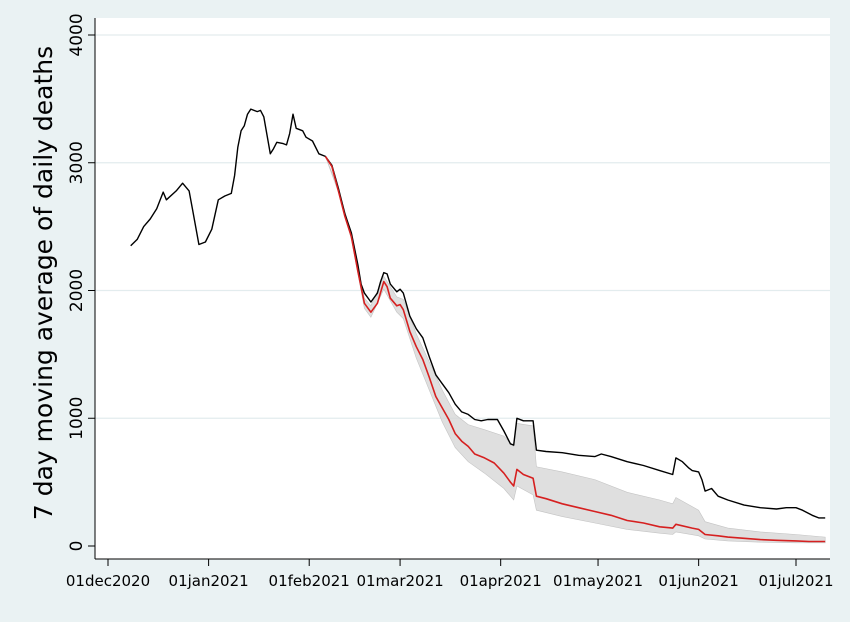  Describe the element at coordinates (77, 418) in the screenshot. I see `y-tick-label: 1000` at that location.